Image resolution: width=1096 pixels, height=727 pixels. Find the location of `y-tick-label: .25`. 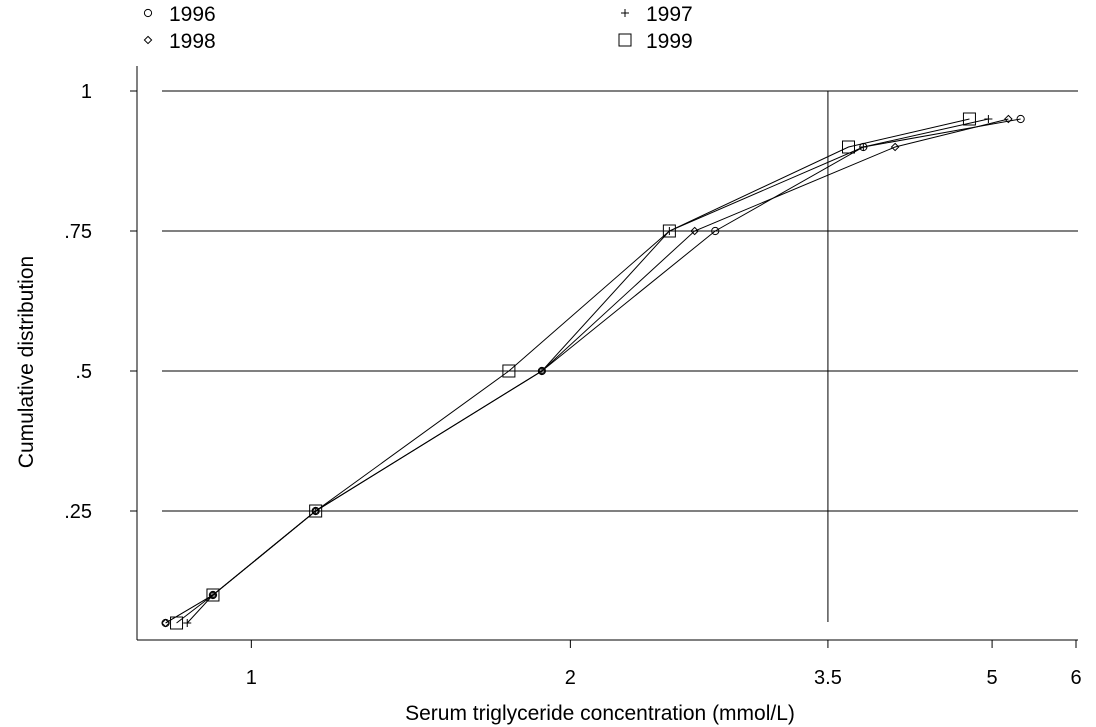

y-tick-label: .25 is located at coordinates (78, 512).